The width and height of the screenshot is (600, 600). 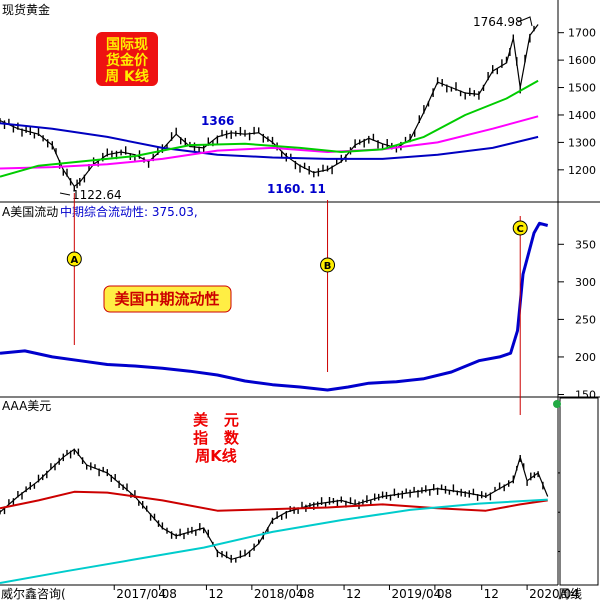 What do you see at coordinates (141, 593) in the screenshot?
I see `x-tick-label: 2017/04` at bounding box center [141, 593].